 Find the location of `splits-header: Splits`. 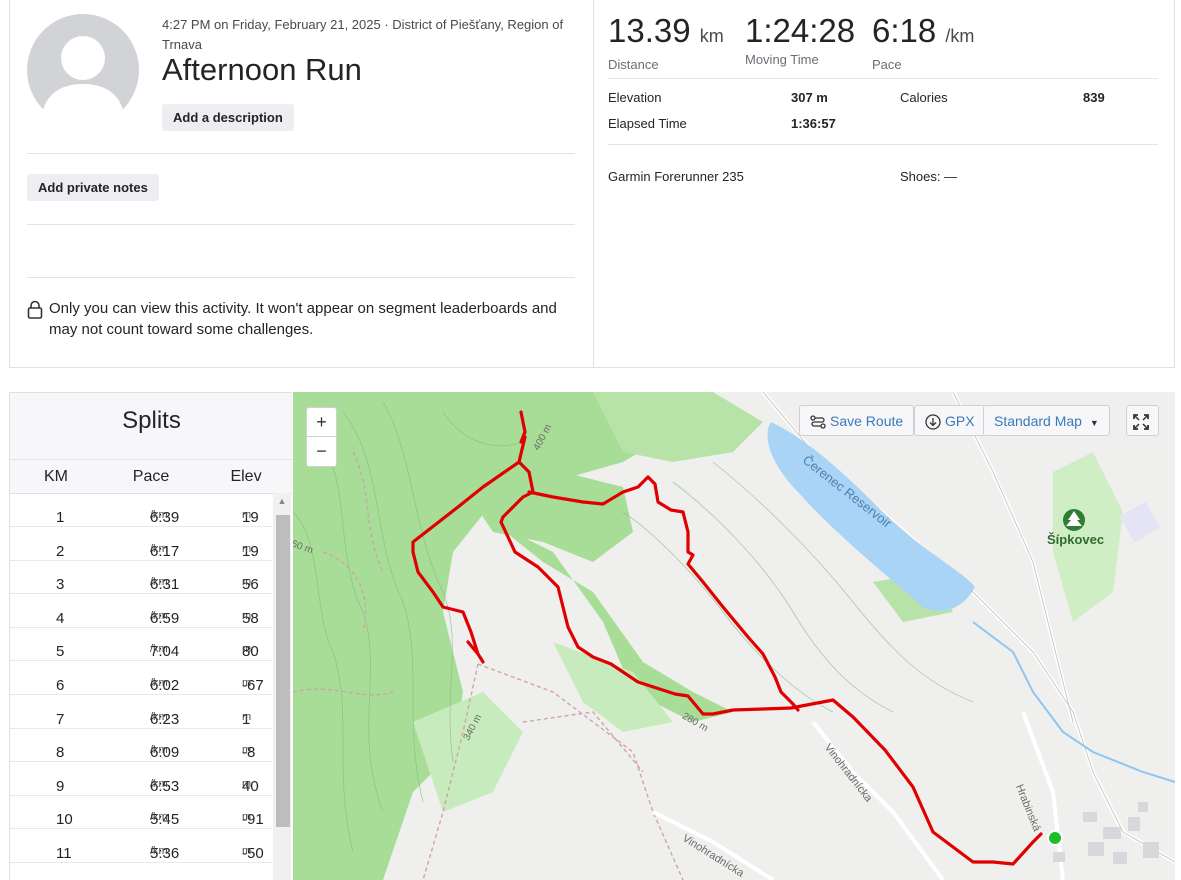

splits-header: Splits is located at coordinates (151, 426).